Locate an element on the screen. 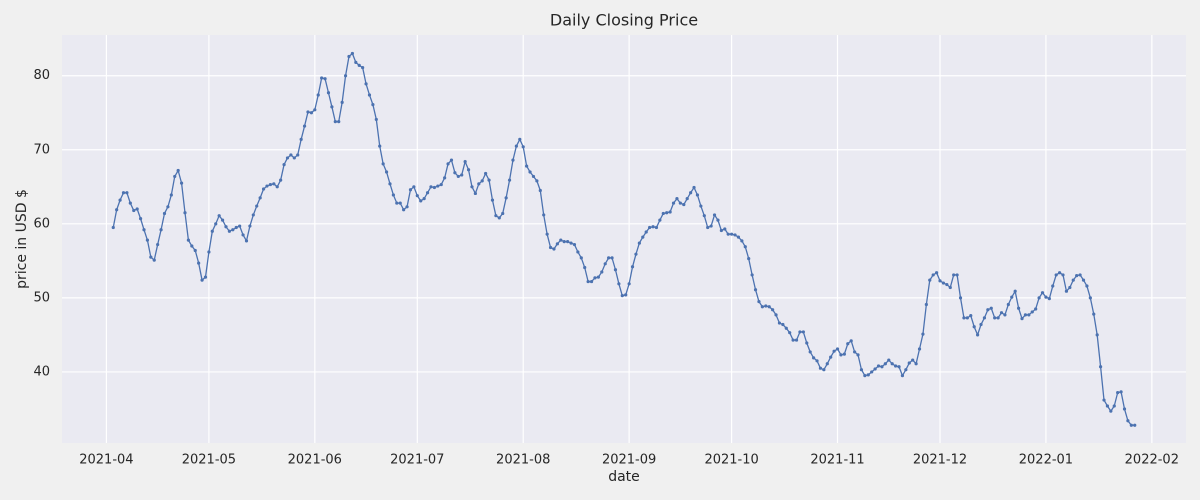  x-tick-label: 2021-10 is located at coordinates (731, 460).